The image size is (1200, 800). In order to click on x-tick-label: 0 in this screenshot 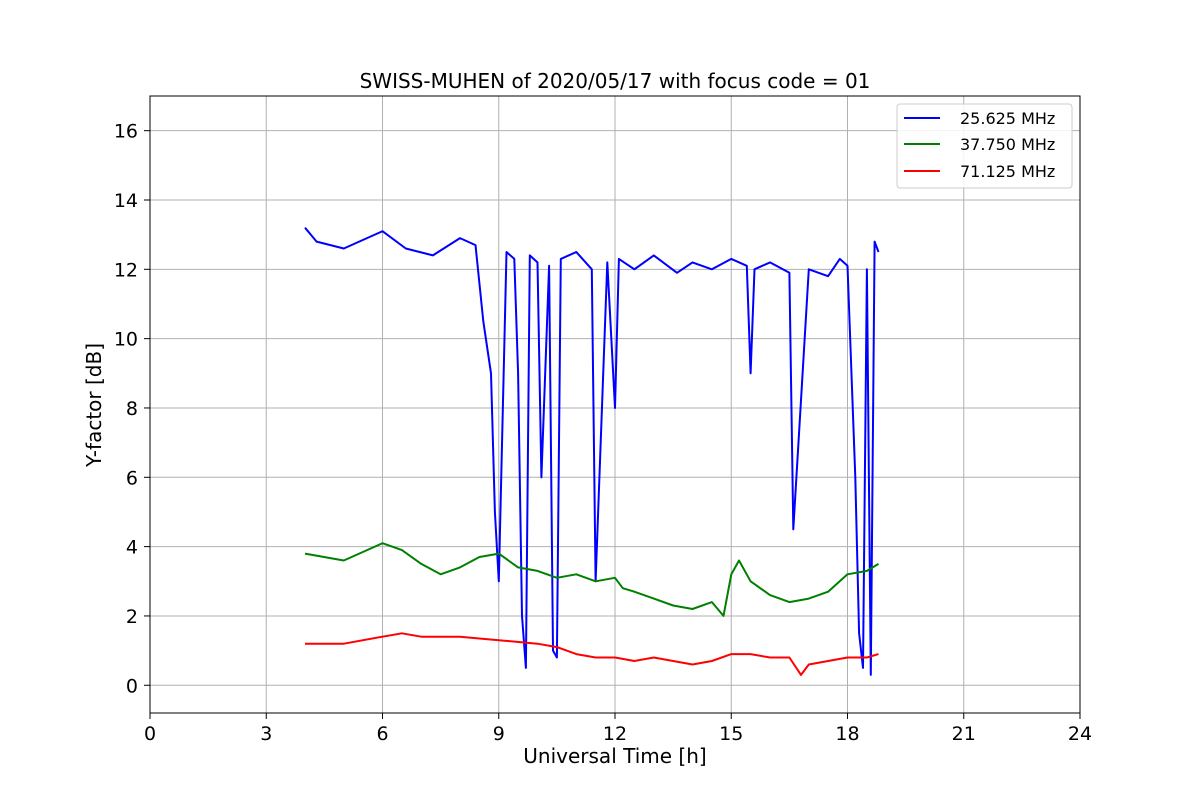, I will do `click(150, 734)`.